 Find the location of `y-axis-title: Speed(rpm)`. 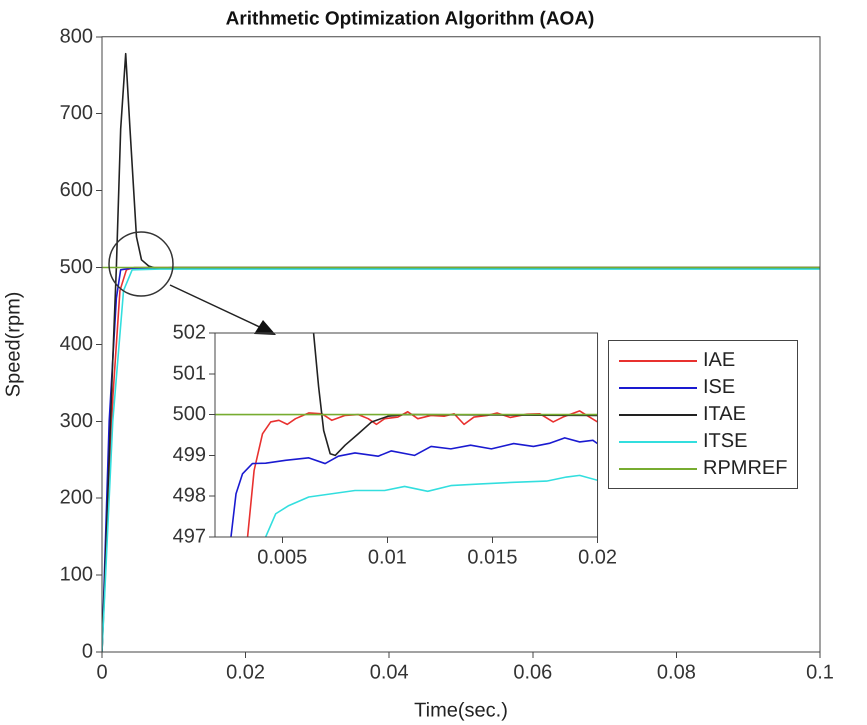

y-axis-title: Speed(rpm) is located at coordinates (13, 345).